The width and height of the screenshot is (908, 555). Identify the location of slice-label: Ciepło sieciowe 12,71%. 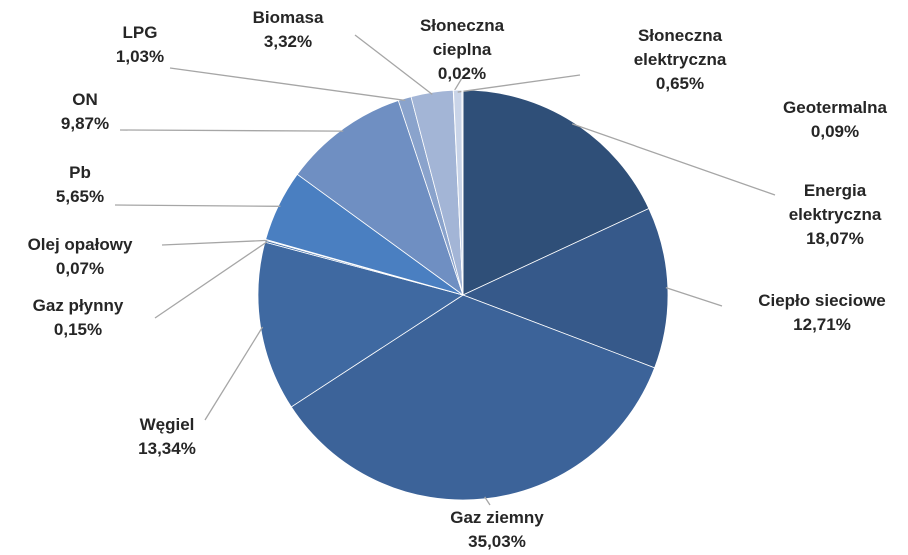
(815, 313).